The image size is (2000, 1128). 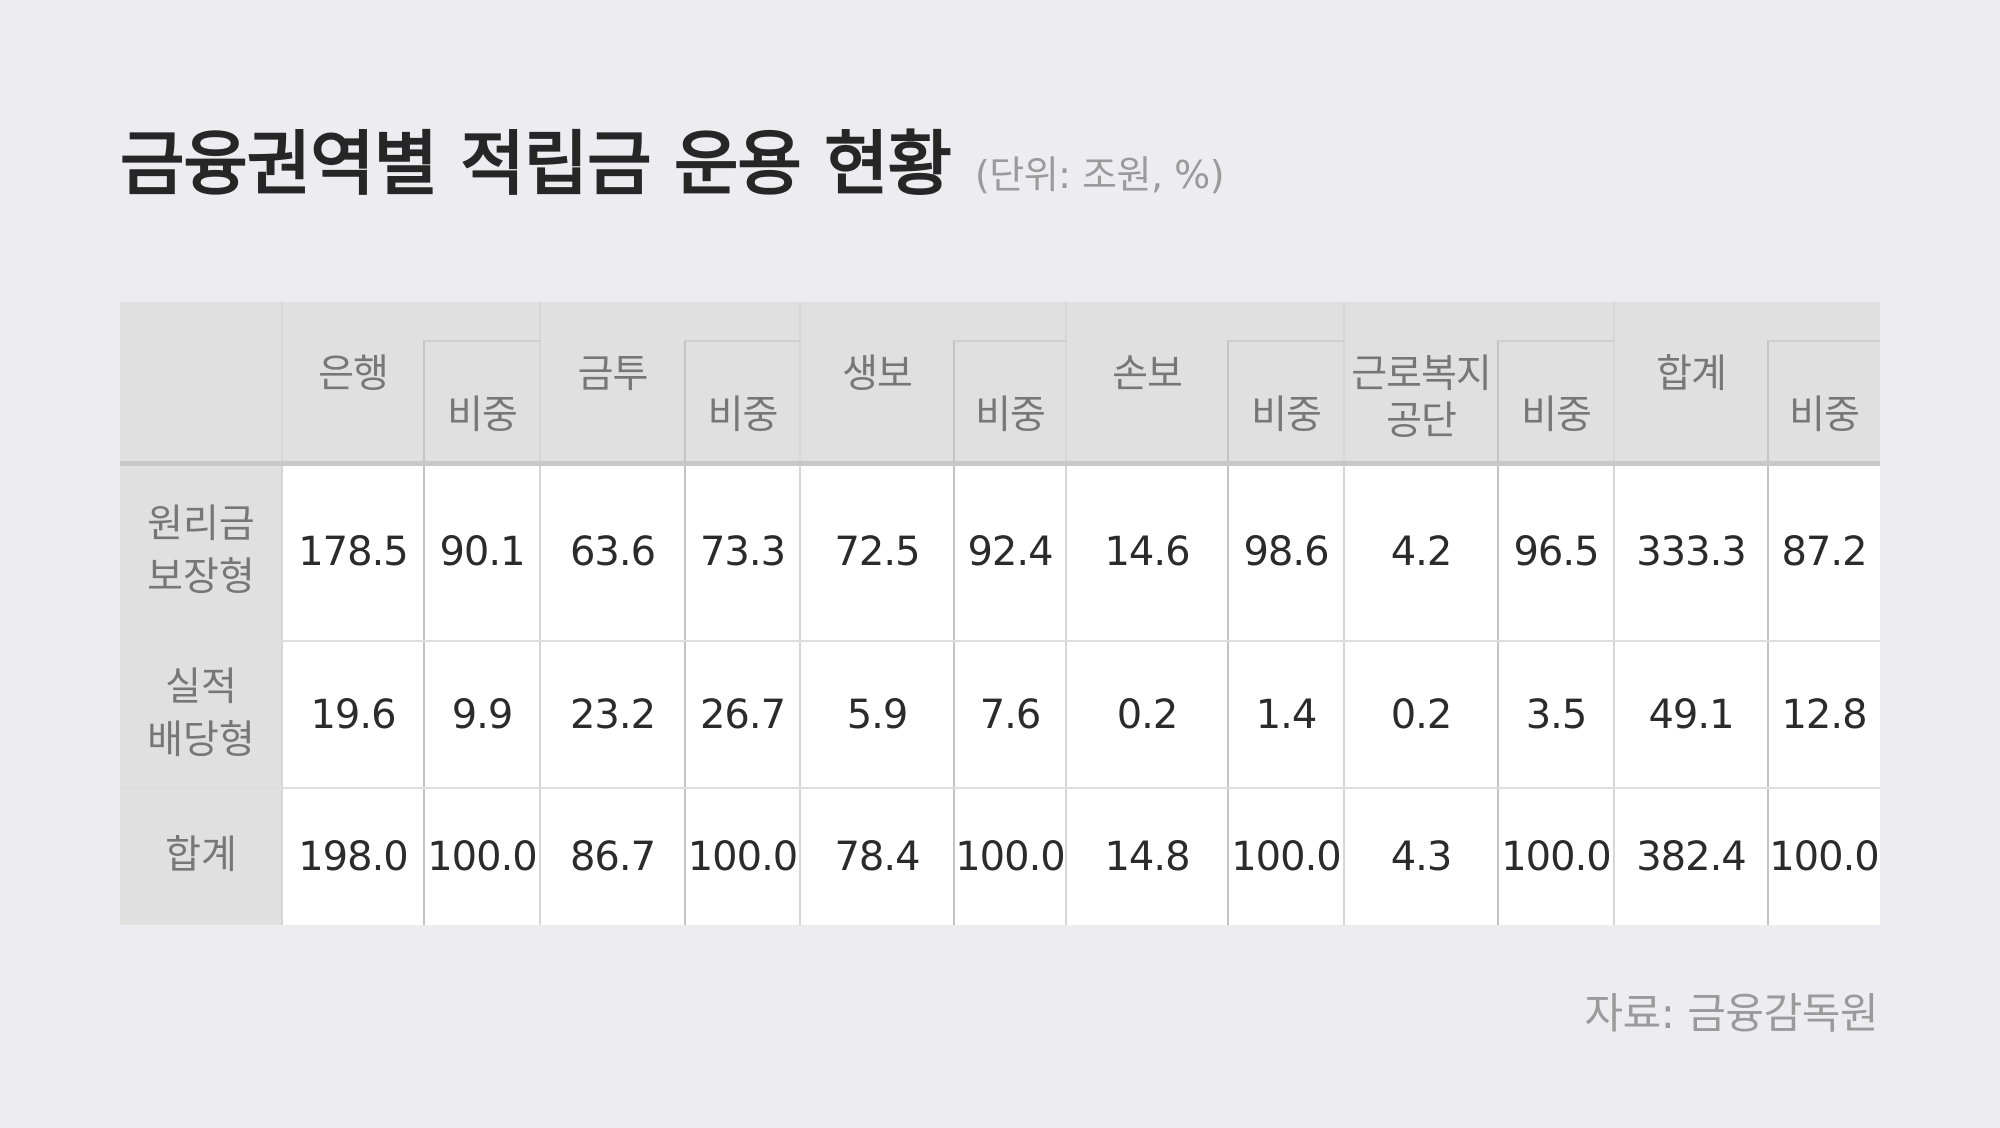 What do you see at coordinates (1691, 374) in the screenshot?
I see `column-header: 합계` at bounding box center [1691, 374].